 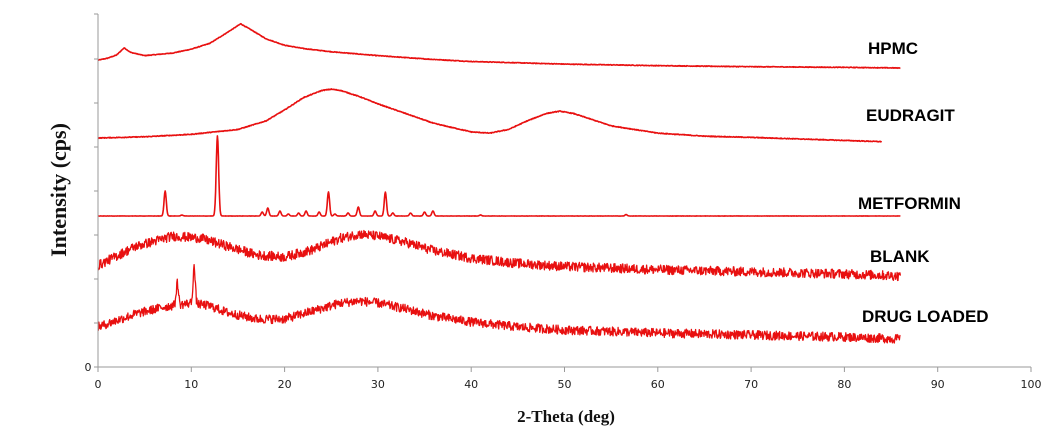 What do you see at coordinates (893, 48) in the screenshot?
I see `series-label-hpmc: HPMC` at bounding box center [893, 48].